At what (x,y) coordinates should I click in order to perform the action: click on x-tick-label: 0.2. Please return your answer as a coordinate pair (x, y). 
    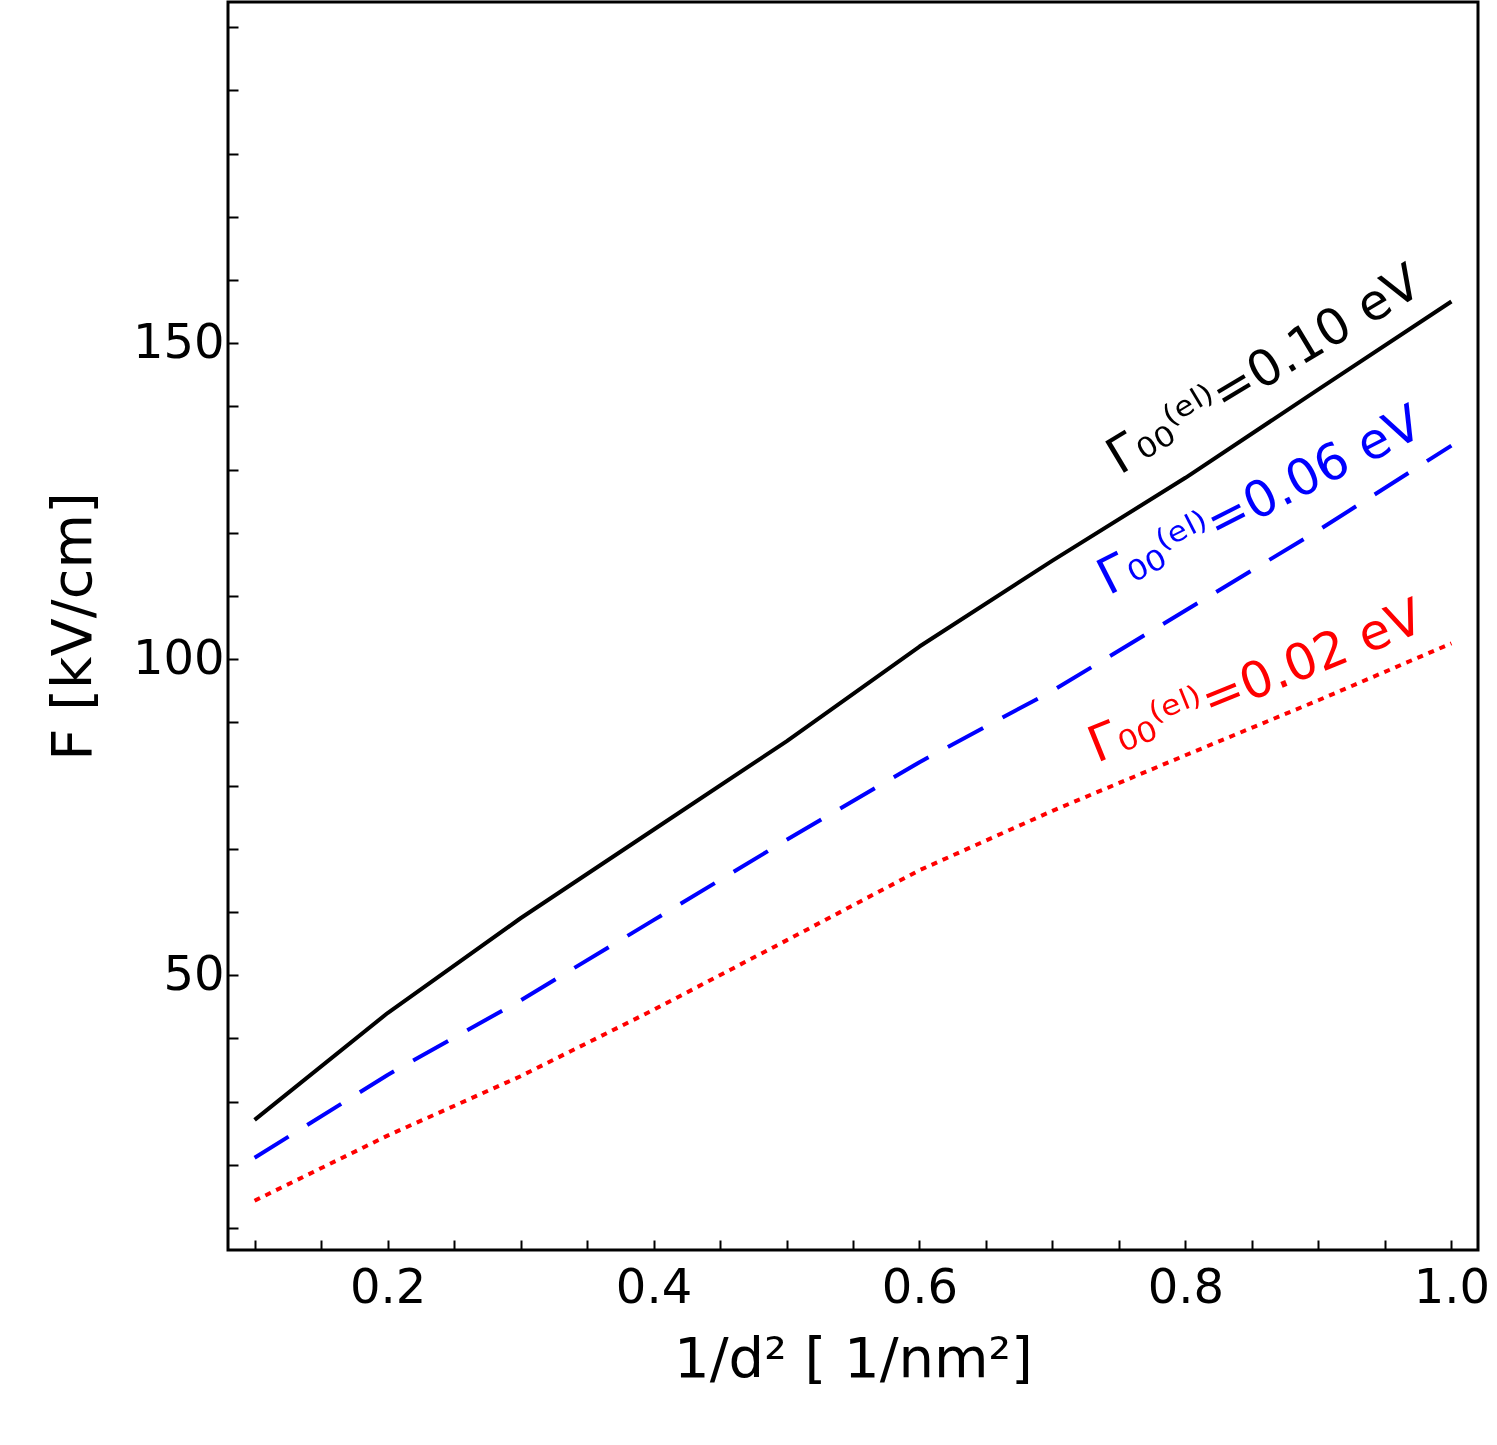
    Looking at the image, I should click on (388, 1285).